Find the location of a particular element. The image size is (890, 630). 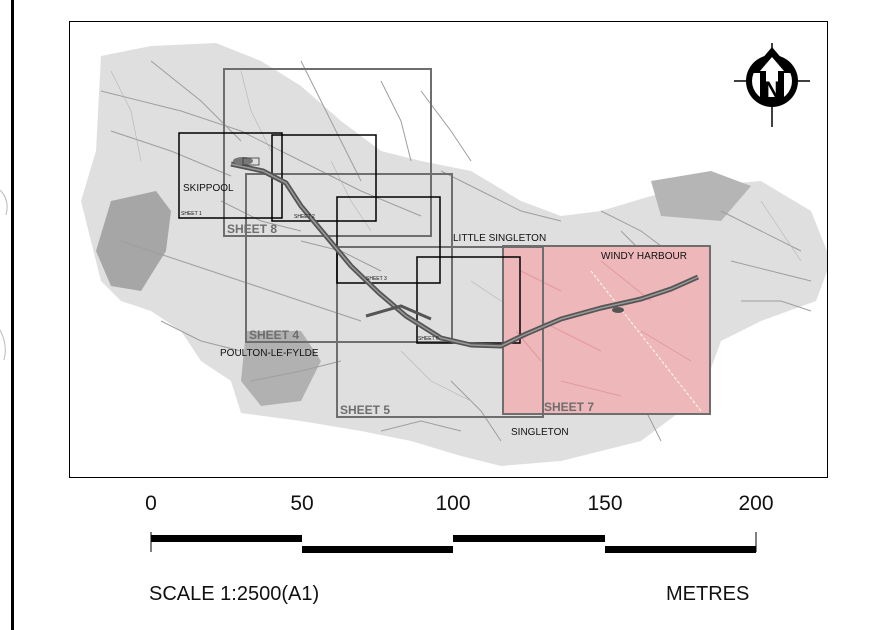

scale-tick-200: 200 is located at coordinates (756, 503).